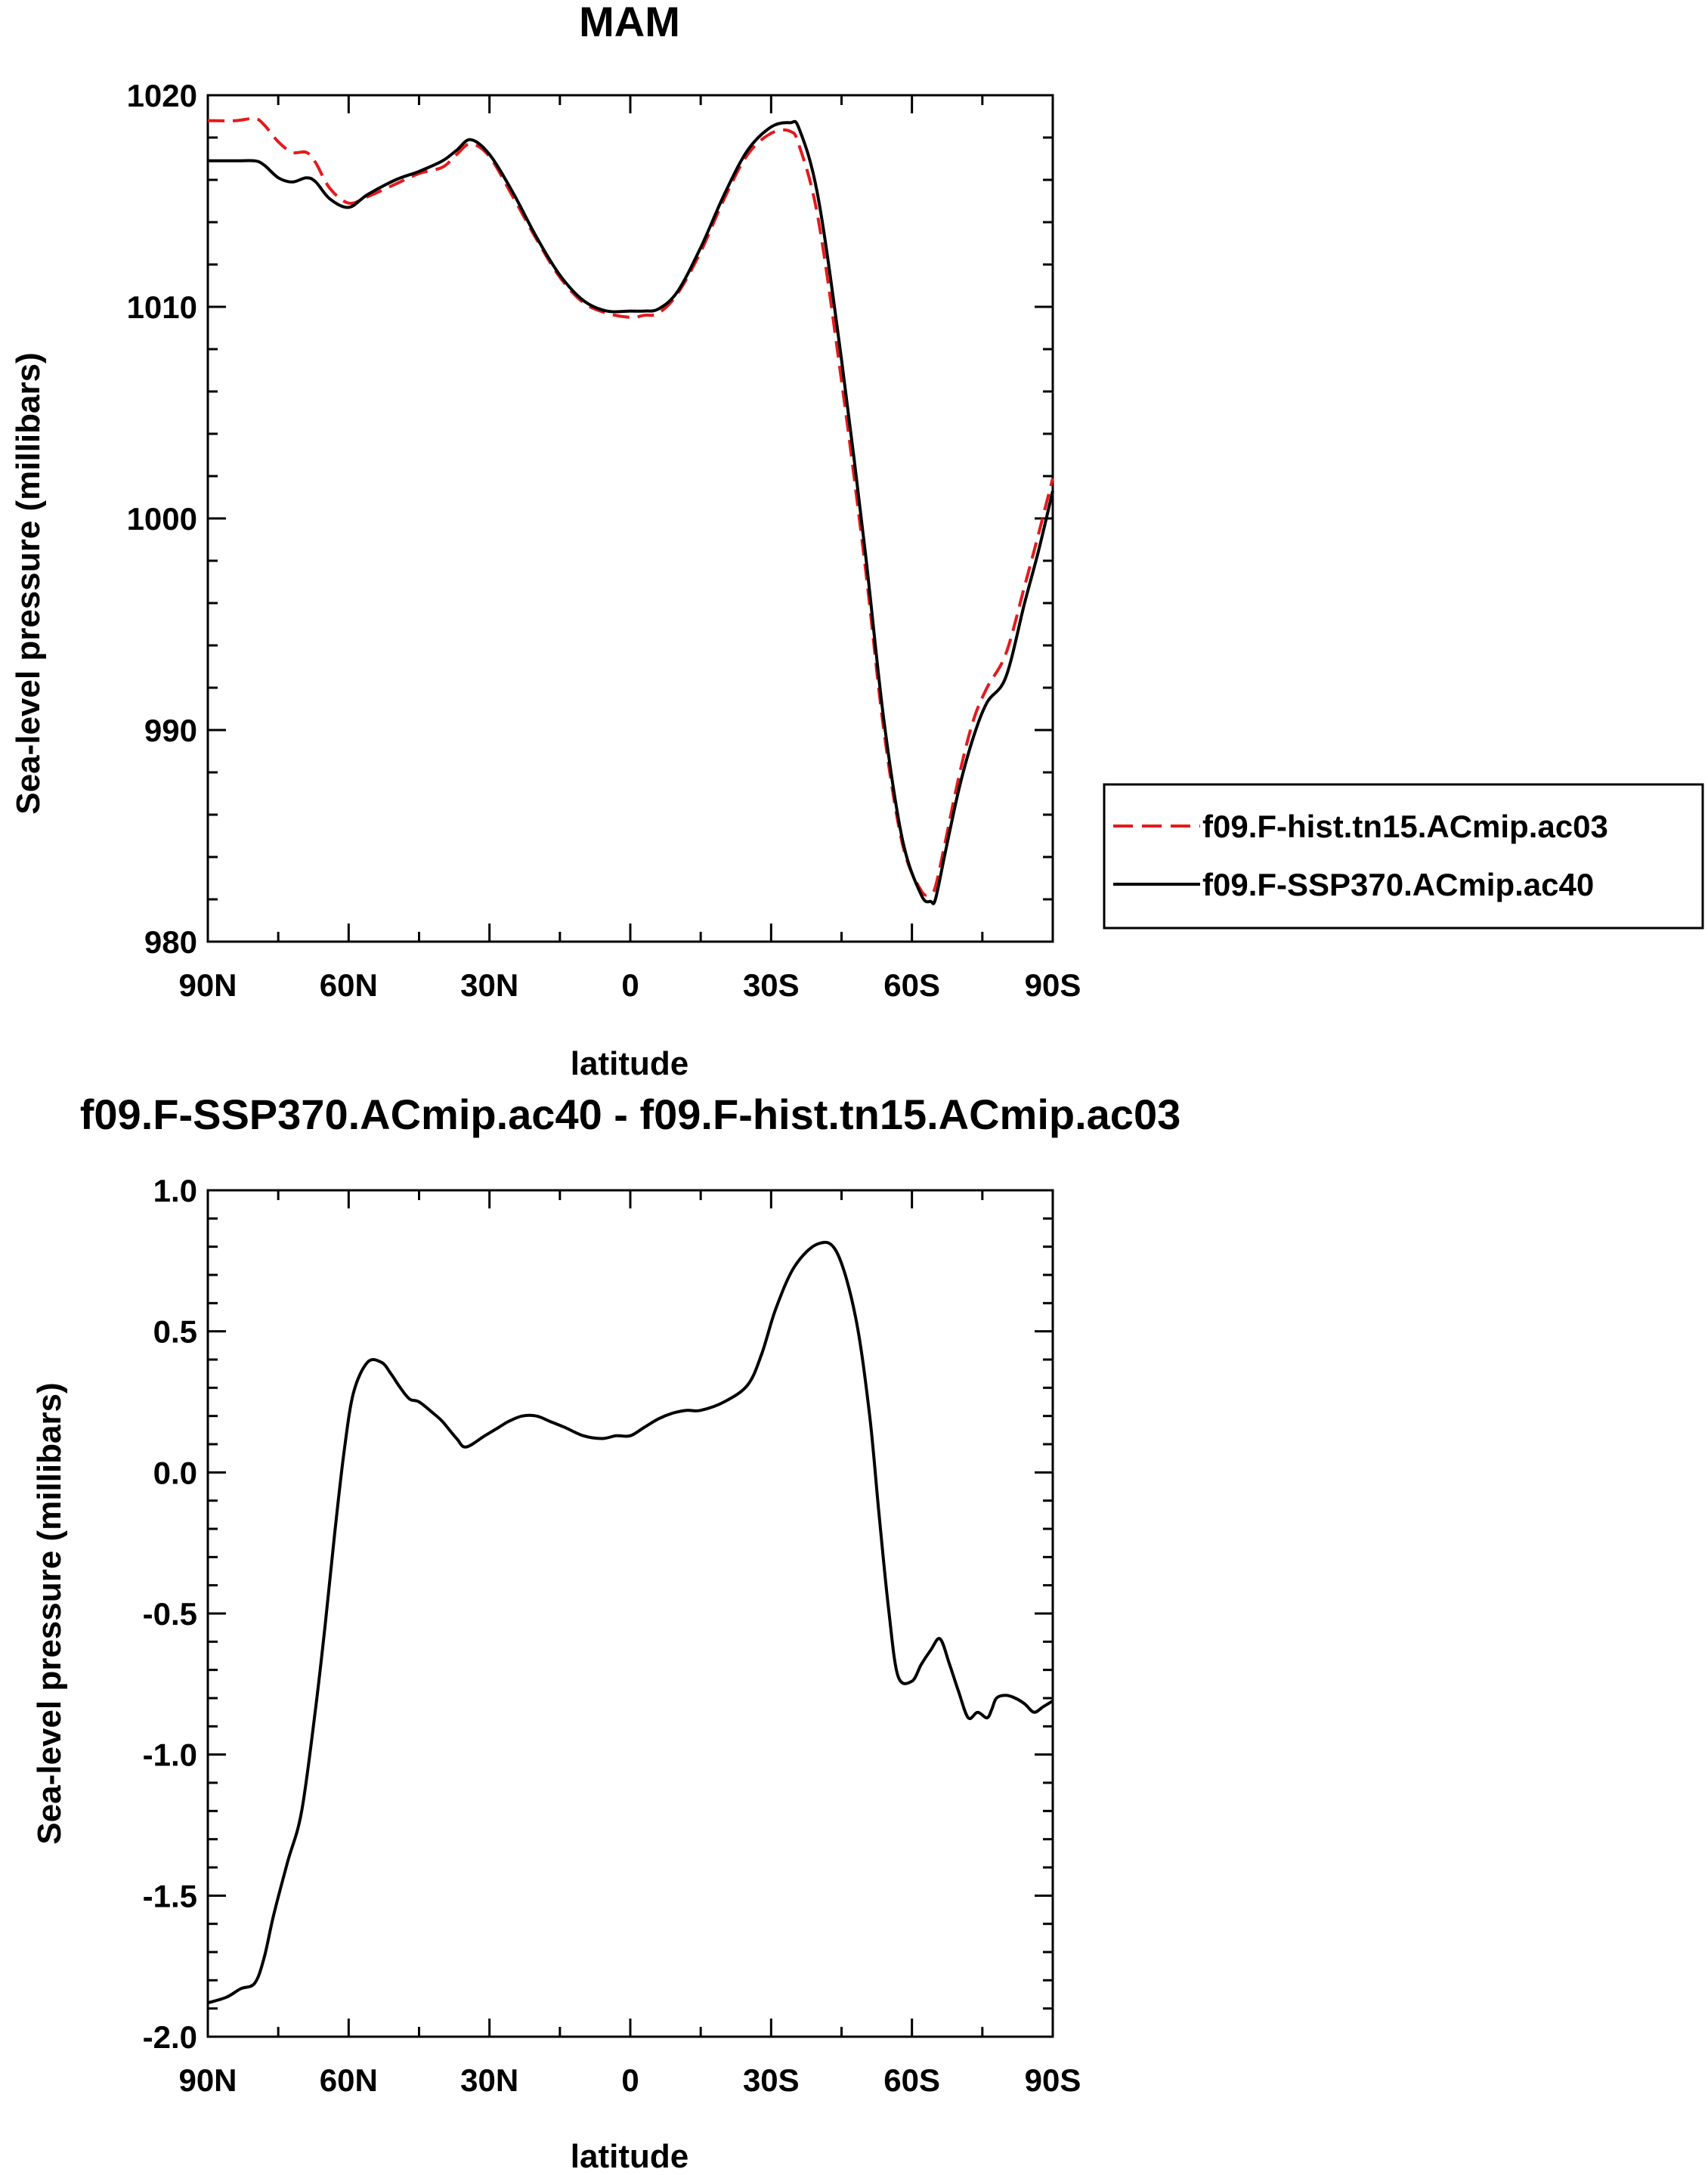  I want to click on y-tick-label: 1020, so click(162, 96).